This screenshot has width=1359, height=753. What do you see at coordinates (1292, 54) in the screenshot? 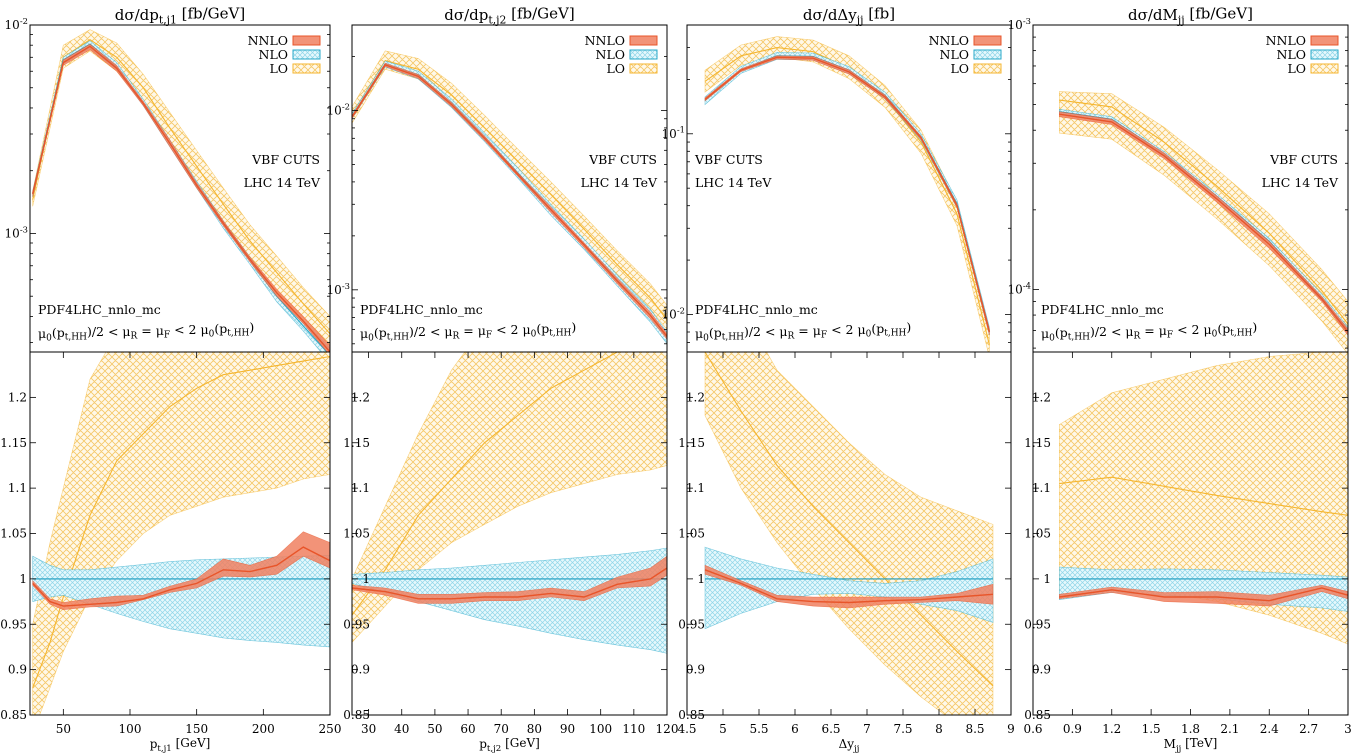
I see `legend-label-nlo: NLO` at bounding box center [1292, 54].